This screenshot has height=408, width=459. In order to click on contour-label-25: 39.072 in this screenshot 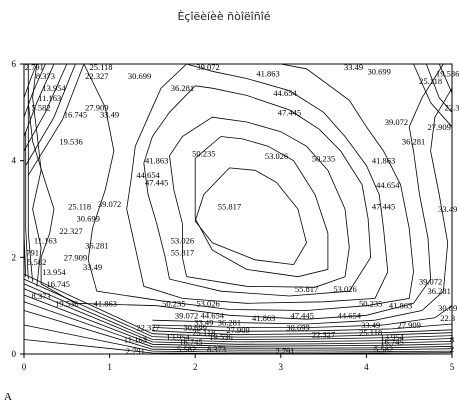, I will do `click(109, 204)`.